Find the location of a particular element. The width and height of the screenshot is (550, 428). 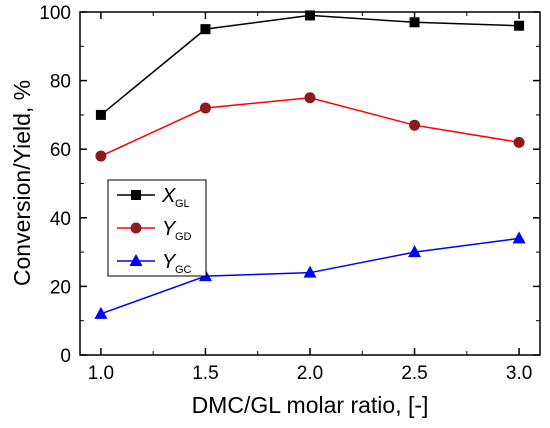

legend: X GLY GDY GC is located at coordinates (157, 228).